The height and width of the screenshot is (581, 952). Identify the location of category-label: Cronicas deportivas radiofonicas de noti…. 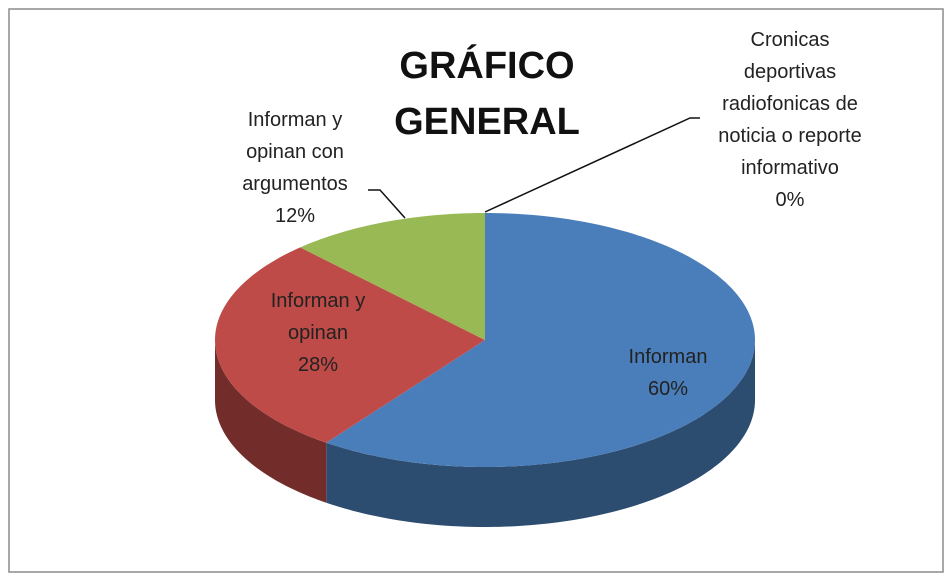
(790, 104).